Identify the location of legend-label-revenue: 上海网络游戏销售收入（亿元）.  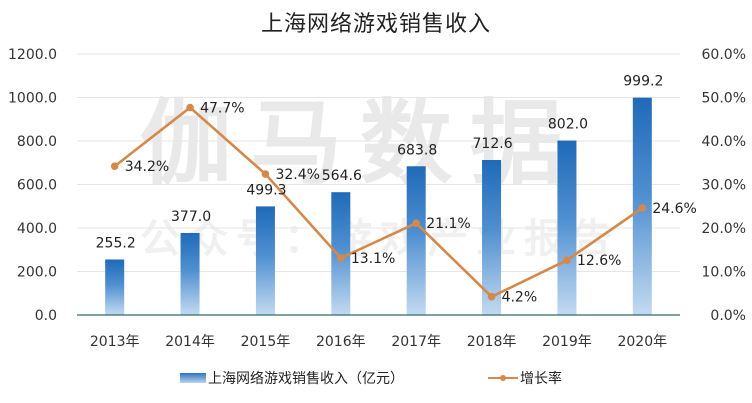
(306, 379).